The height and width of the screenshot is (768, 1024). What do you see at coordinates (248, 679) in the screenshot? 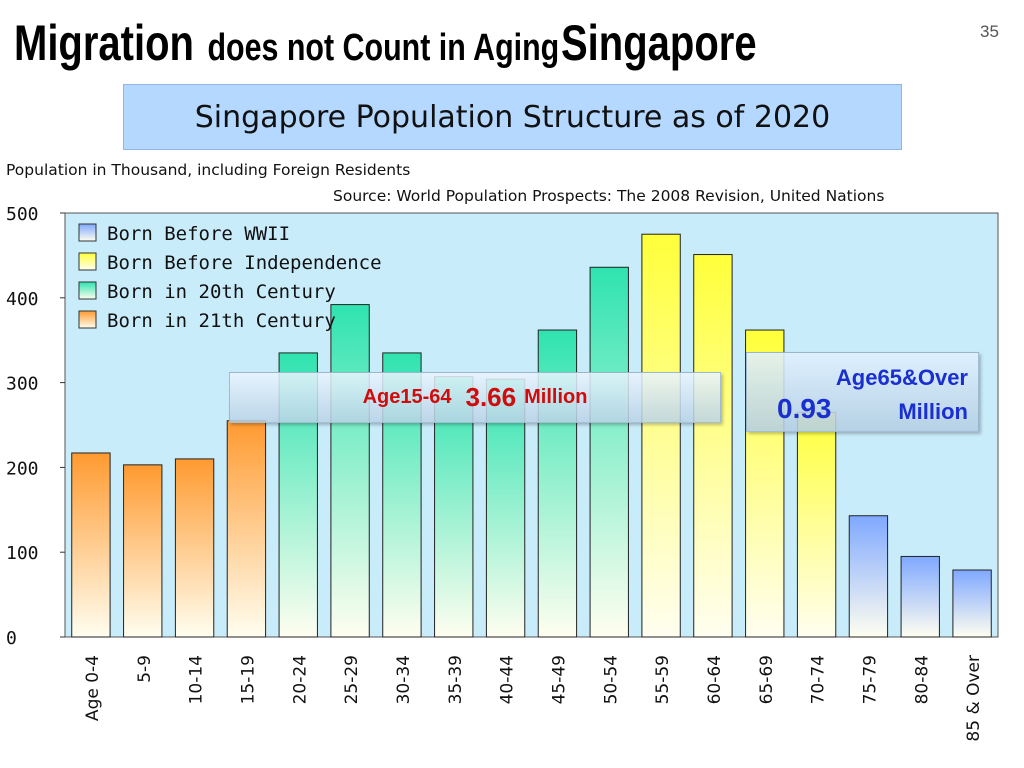
I see `x-tick-label: 15-19` at bounding box center [248, 679].